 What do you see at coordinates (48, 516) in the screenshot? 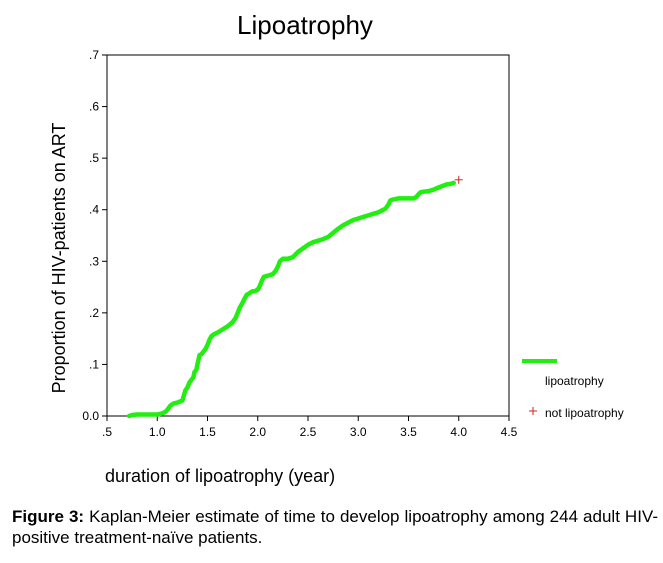
I see `caption-label: Figure 3:` at bounding box center [48, 516].